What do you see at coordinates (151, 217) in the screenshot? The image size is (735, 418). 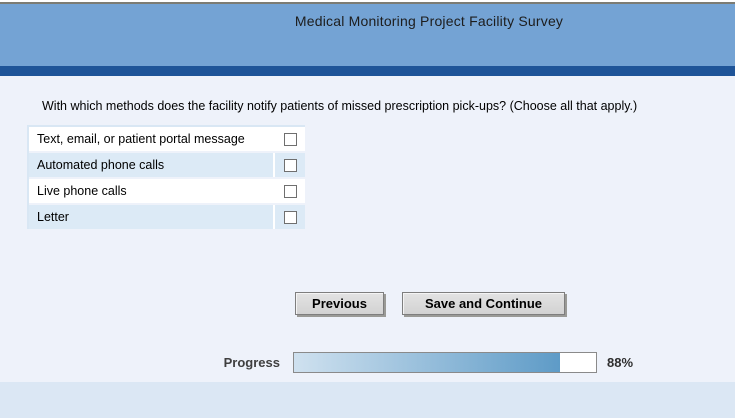 I see `option-label: Letter` at bounding box center [151, 217].